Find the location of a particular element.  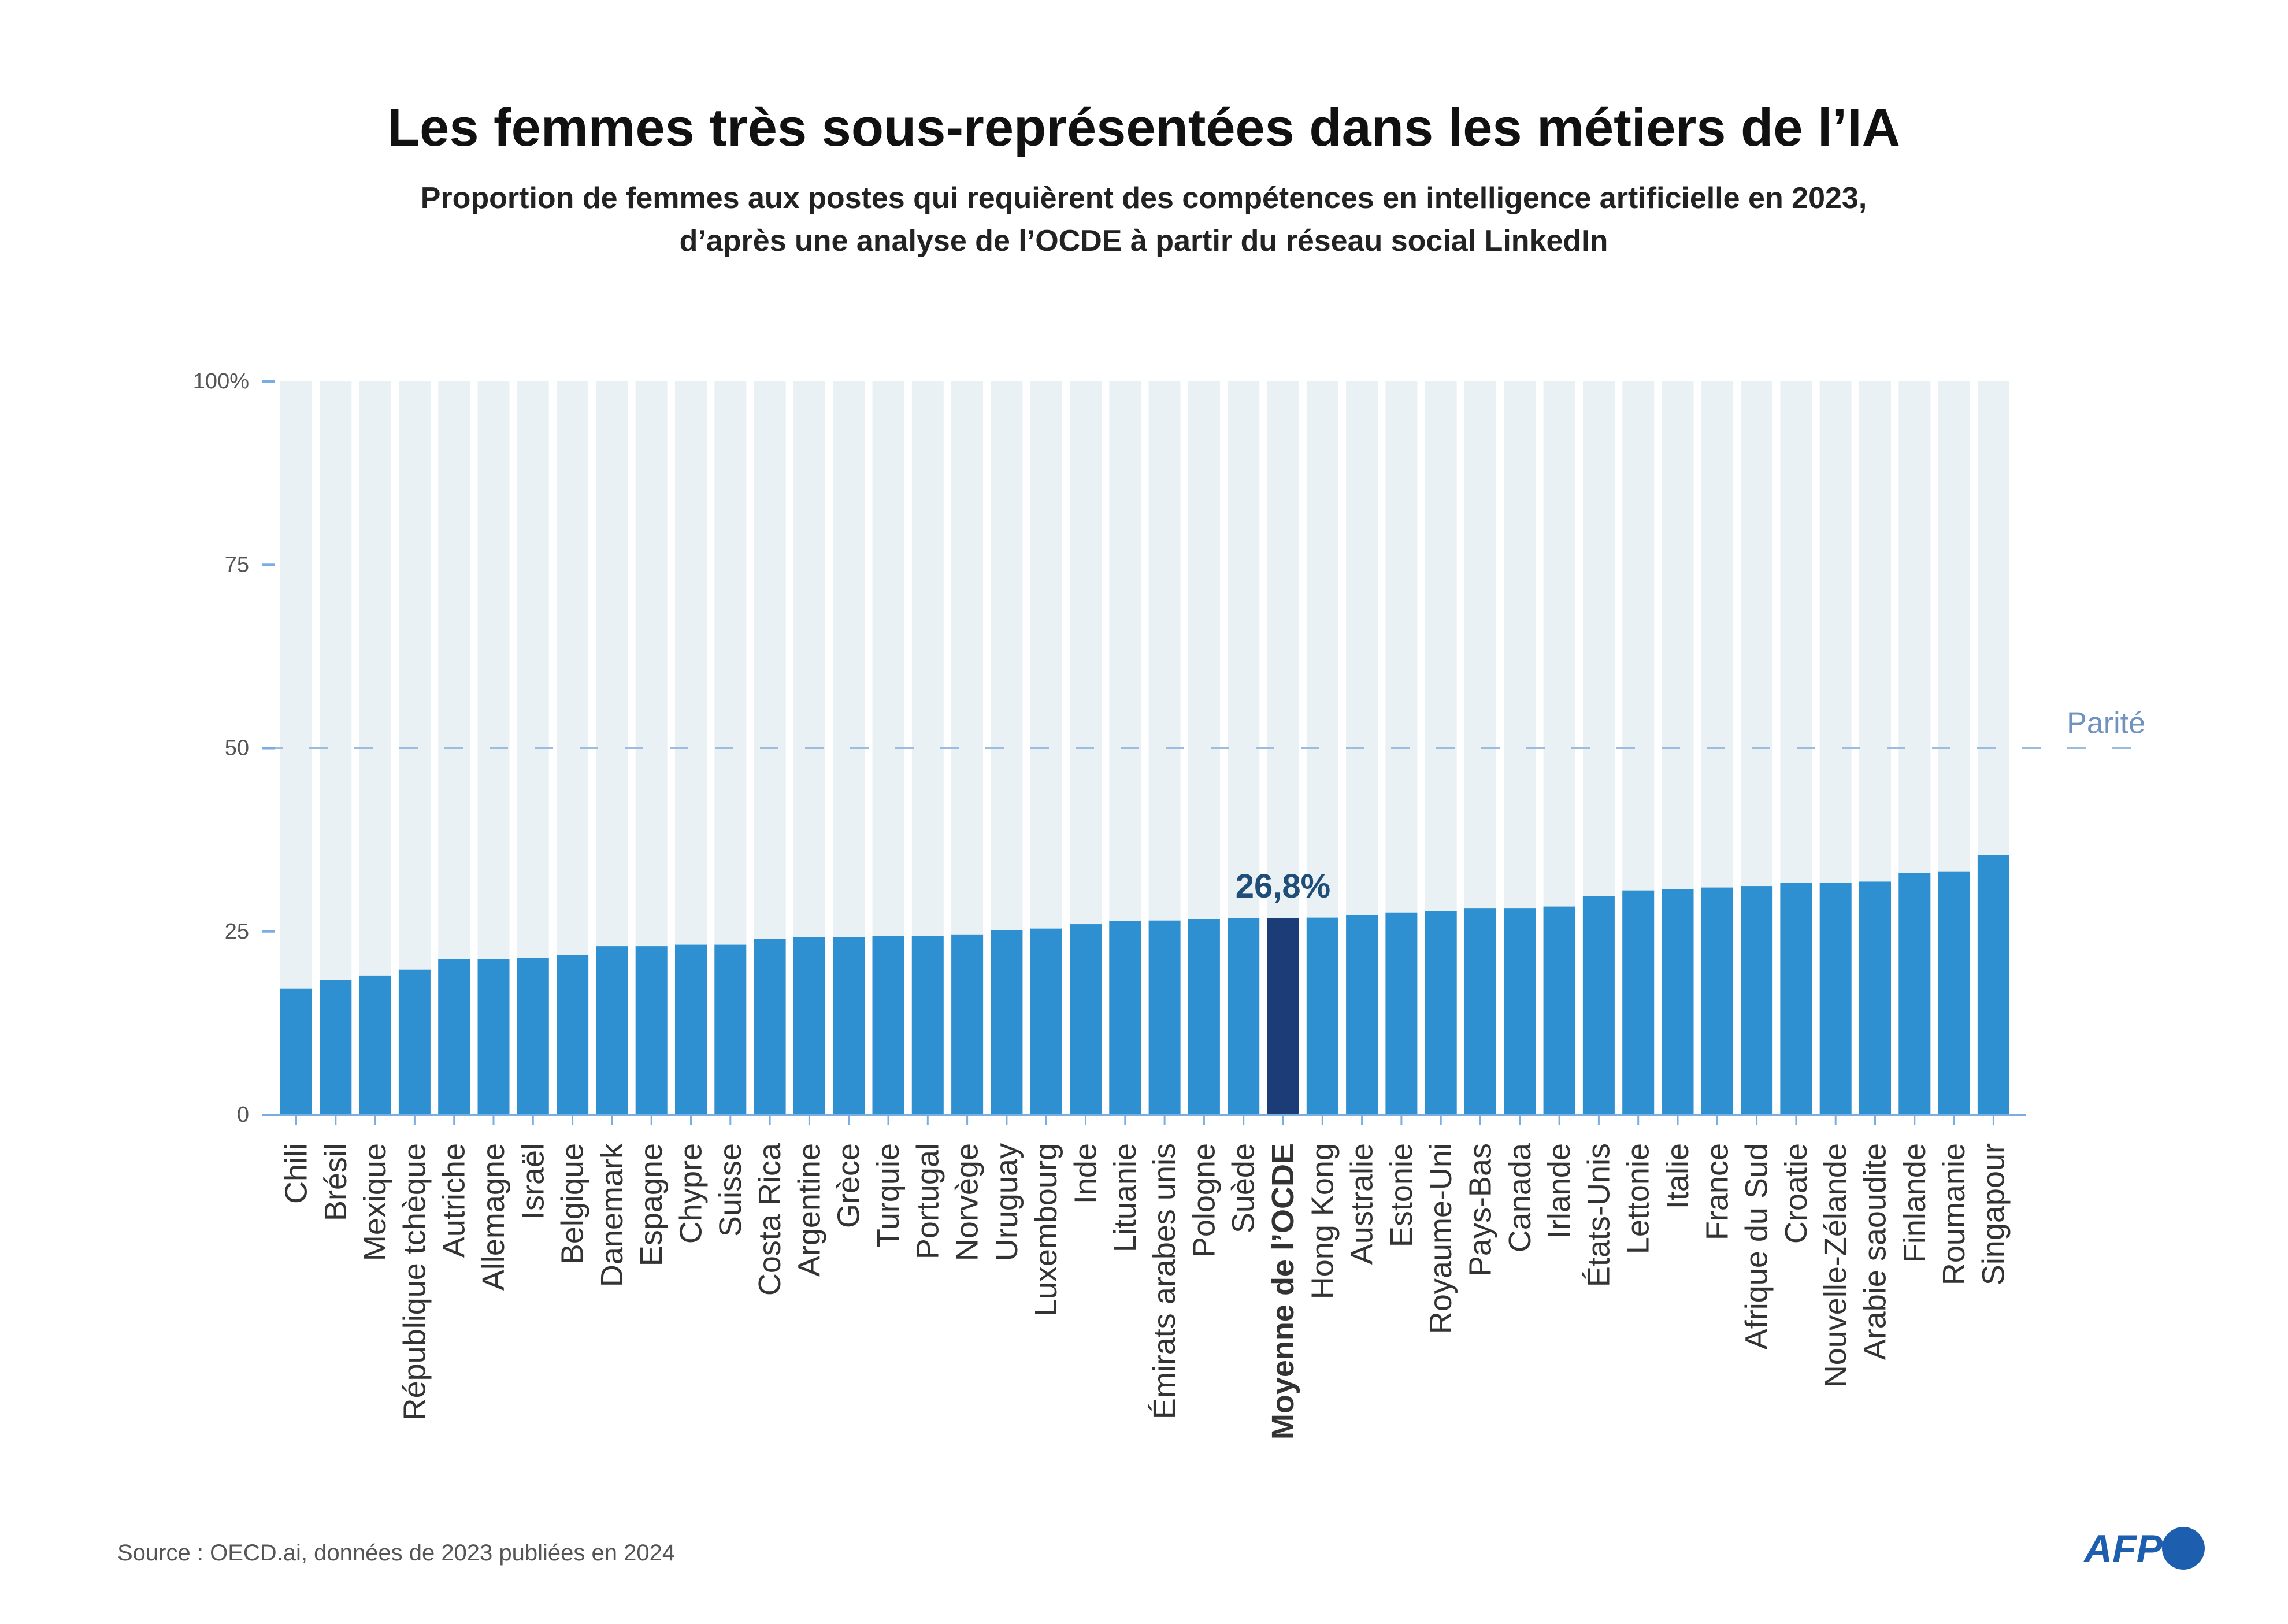

category-label-inde: Inde is located at coordinates (1086, 1173).